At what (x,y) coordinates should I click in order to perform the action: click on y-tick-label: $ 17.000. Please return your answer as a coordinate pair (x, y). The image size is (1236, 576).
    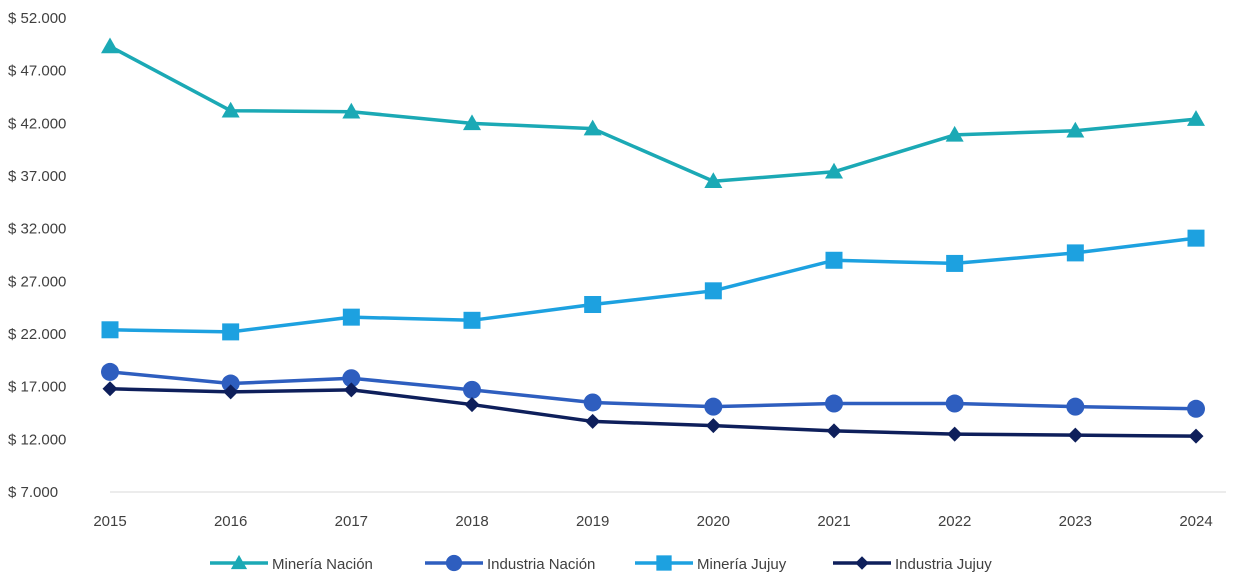
    Looking at the image, I should click on (37, 387).